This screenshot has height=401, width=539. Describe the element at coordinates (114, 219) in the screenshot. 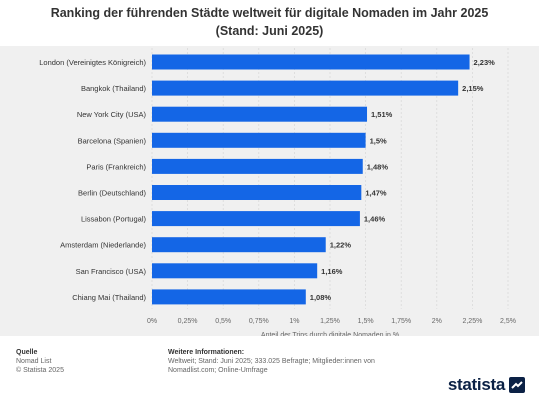

I see `category-label: Lissabon (Portugal)` at that location.